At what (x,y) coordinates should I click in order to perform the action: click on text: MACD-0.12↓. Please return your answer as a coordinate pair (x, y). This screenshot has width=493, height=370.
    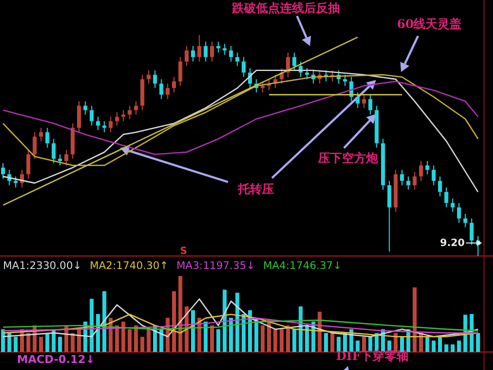
    Looking at the image, I should click on (56, 359).